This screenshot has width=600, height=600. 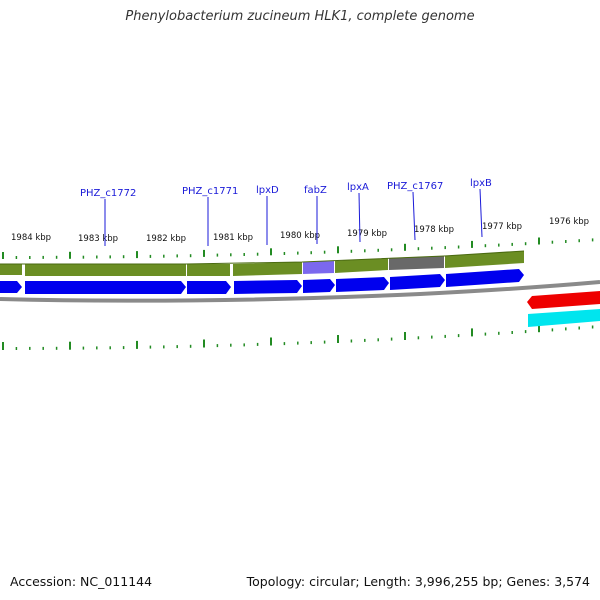 What do you see at coordinates (417, 282) in the screenshot?
I see `gene-arrow-phz-c1767` at bounding box center [417, 282].